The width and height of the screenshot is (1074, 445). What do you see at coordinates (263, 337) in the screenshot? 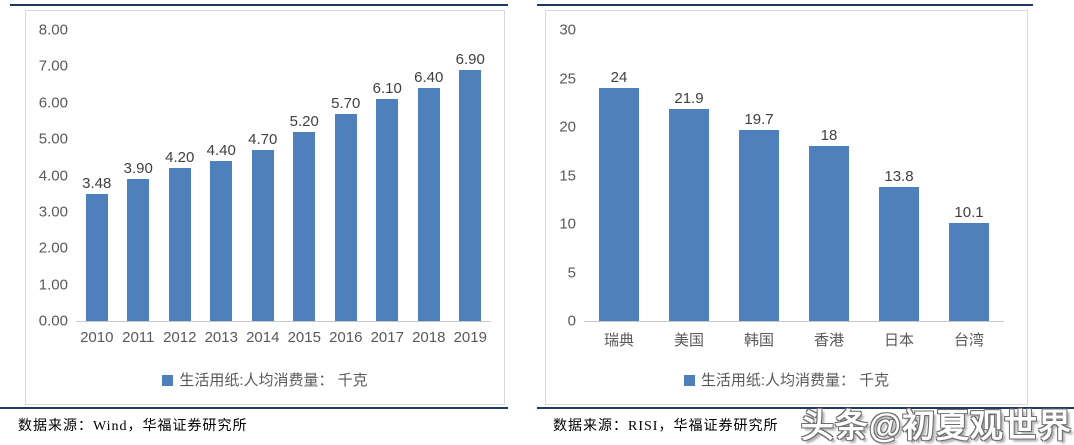
I see `x-category-label: 2014` at bounding box center [263, 337].